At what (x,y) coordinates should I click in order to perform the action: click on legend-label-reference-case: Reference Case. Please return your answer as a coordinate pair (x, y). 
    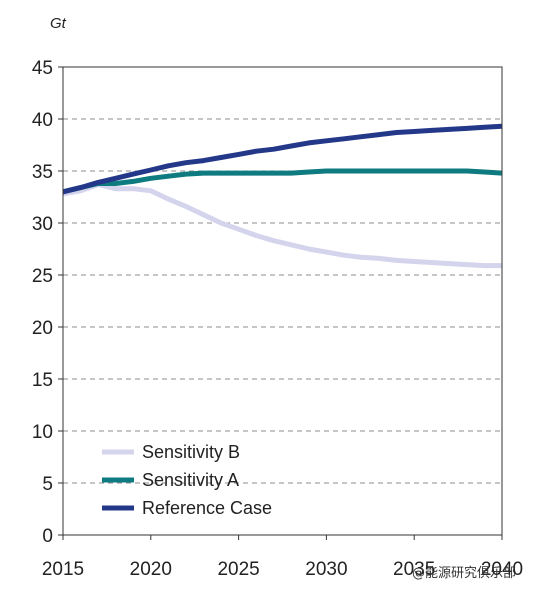
    Looking at the image, I should click on (207, 508).